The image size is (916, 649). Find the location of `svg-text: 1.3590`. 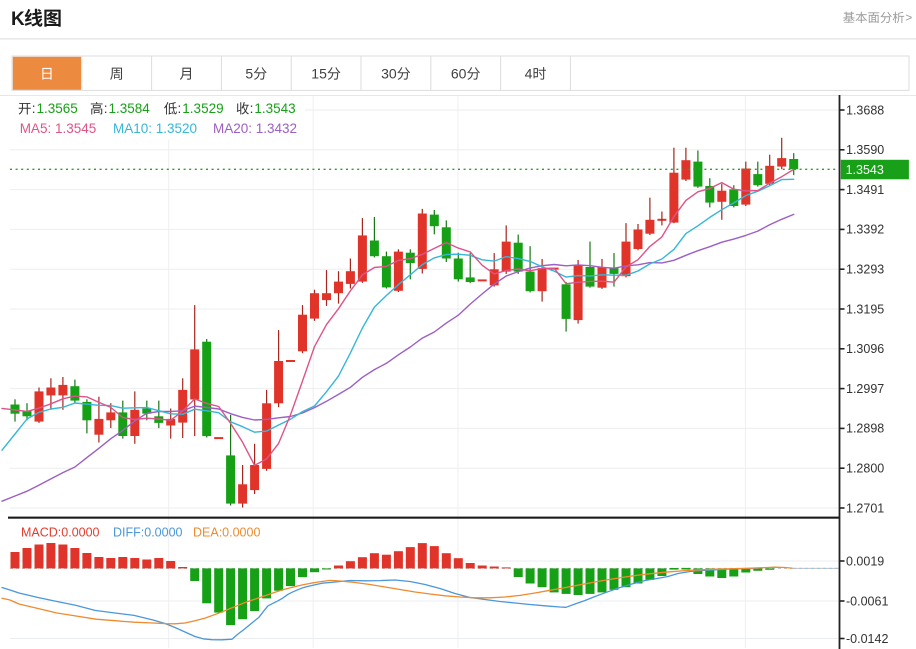

svg-text: 1.3590 is located at coordinates (865, 150).